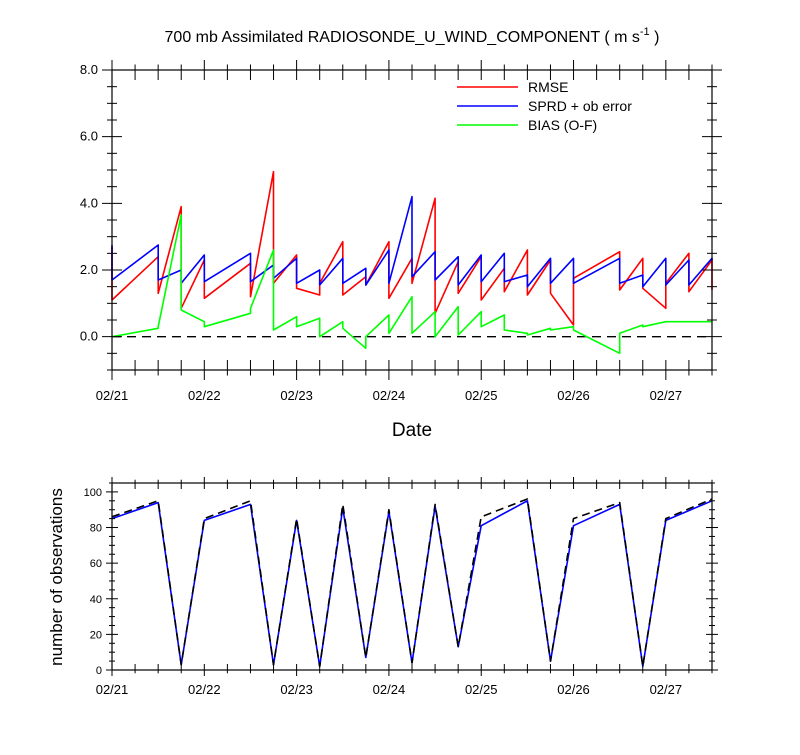 This screenshot has height=755, width=800. Describe the element at coordinates (96, 600) in the screenshot. I see `y-tick-label: 40` at that location.